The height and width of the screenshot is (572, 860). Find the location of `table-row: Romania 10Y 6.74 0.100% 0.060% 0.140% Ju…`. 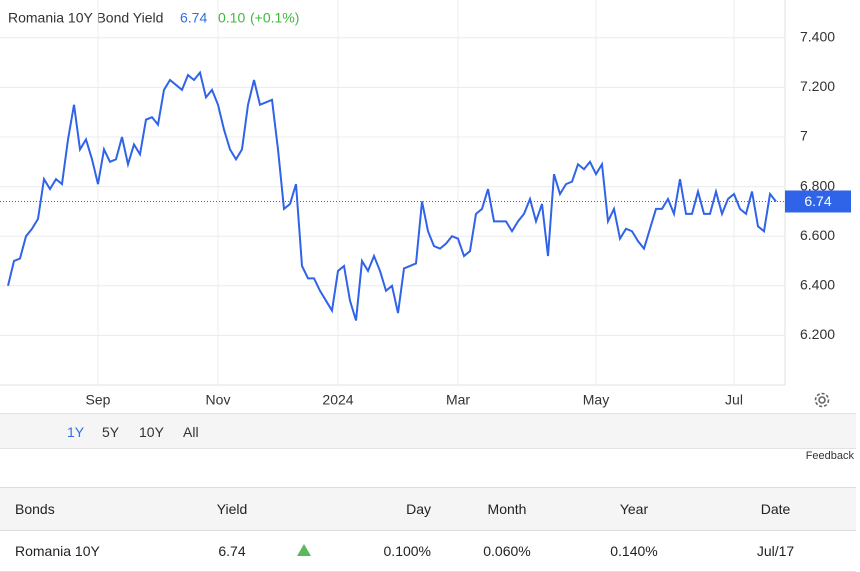

table-row: Romania 10Y 6.74 0.100% 0.060% 0.140% Ju… is located at coordinates (428, 551).